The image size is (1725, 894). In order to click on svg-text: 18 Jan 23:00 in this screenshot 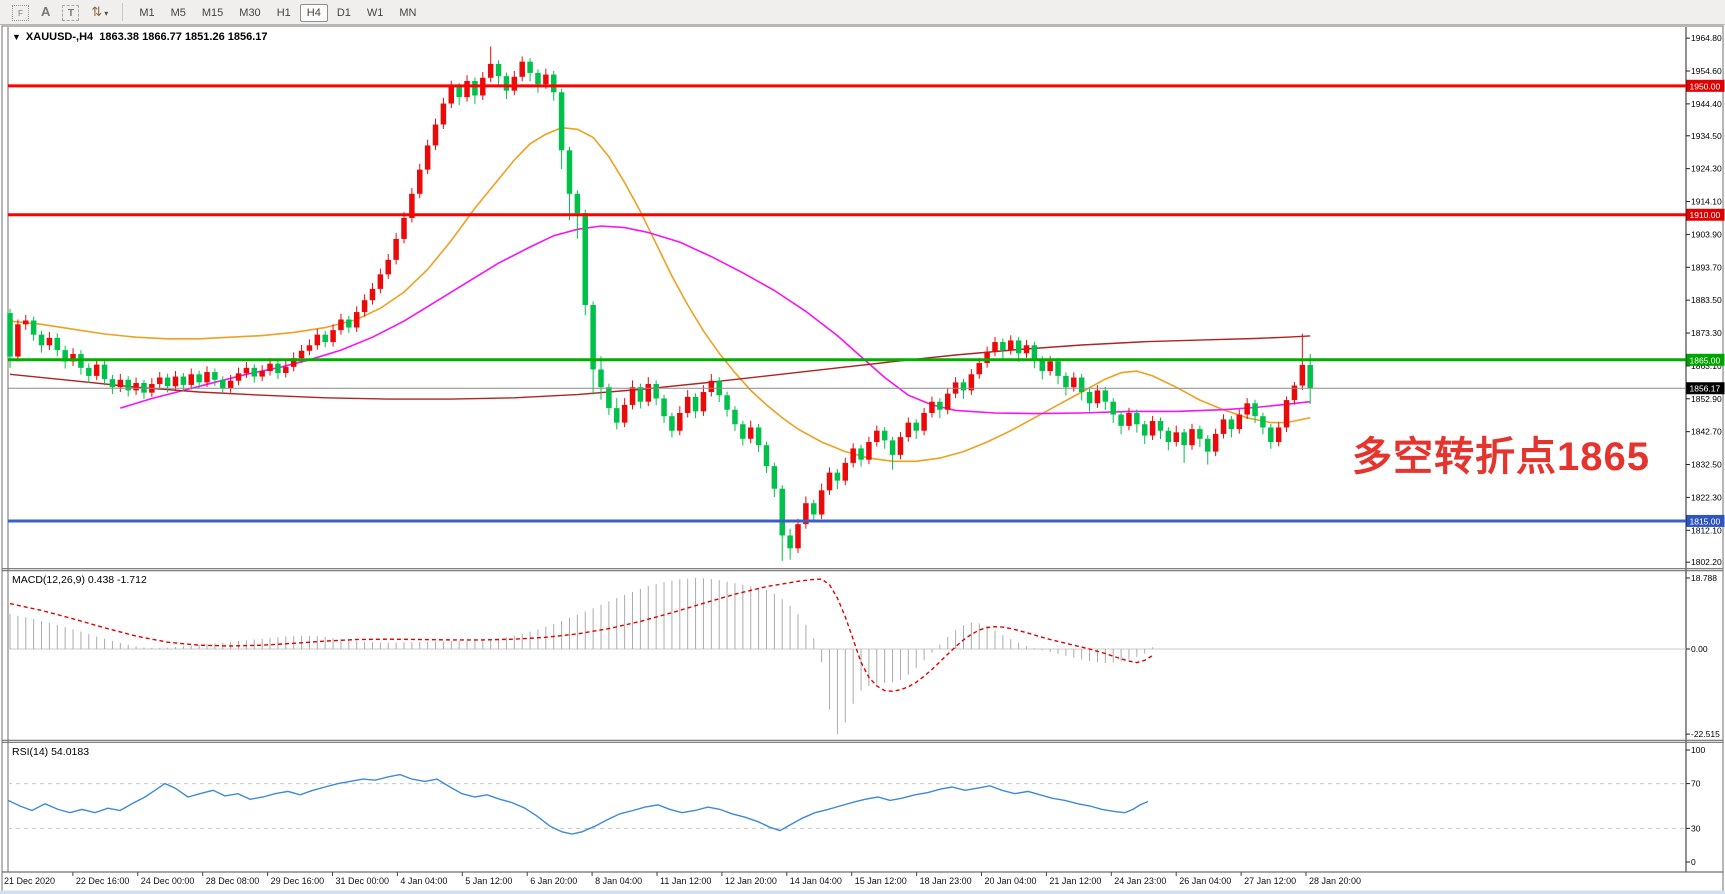, I will do `click(946, 881)`.